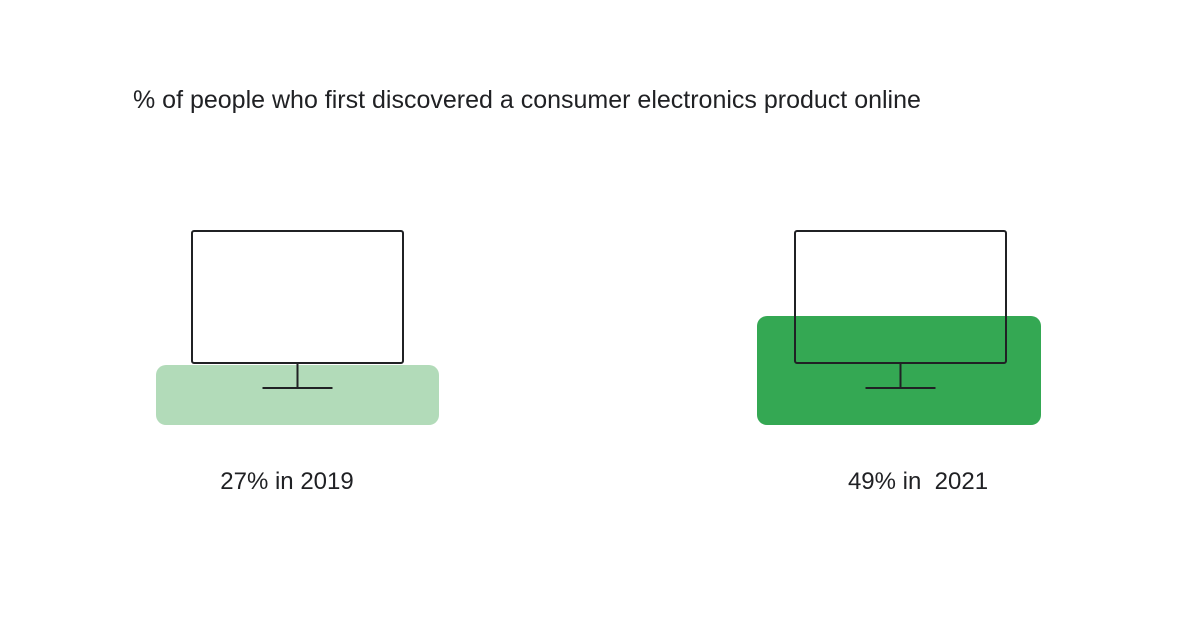 This screenshot has width=1200, height=630. Describe the element at coordinates (918, 481) in the screenshot. I see `data-label-2021: 49% in 2021` at that location.